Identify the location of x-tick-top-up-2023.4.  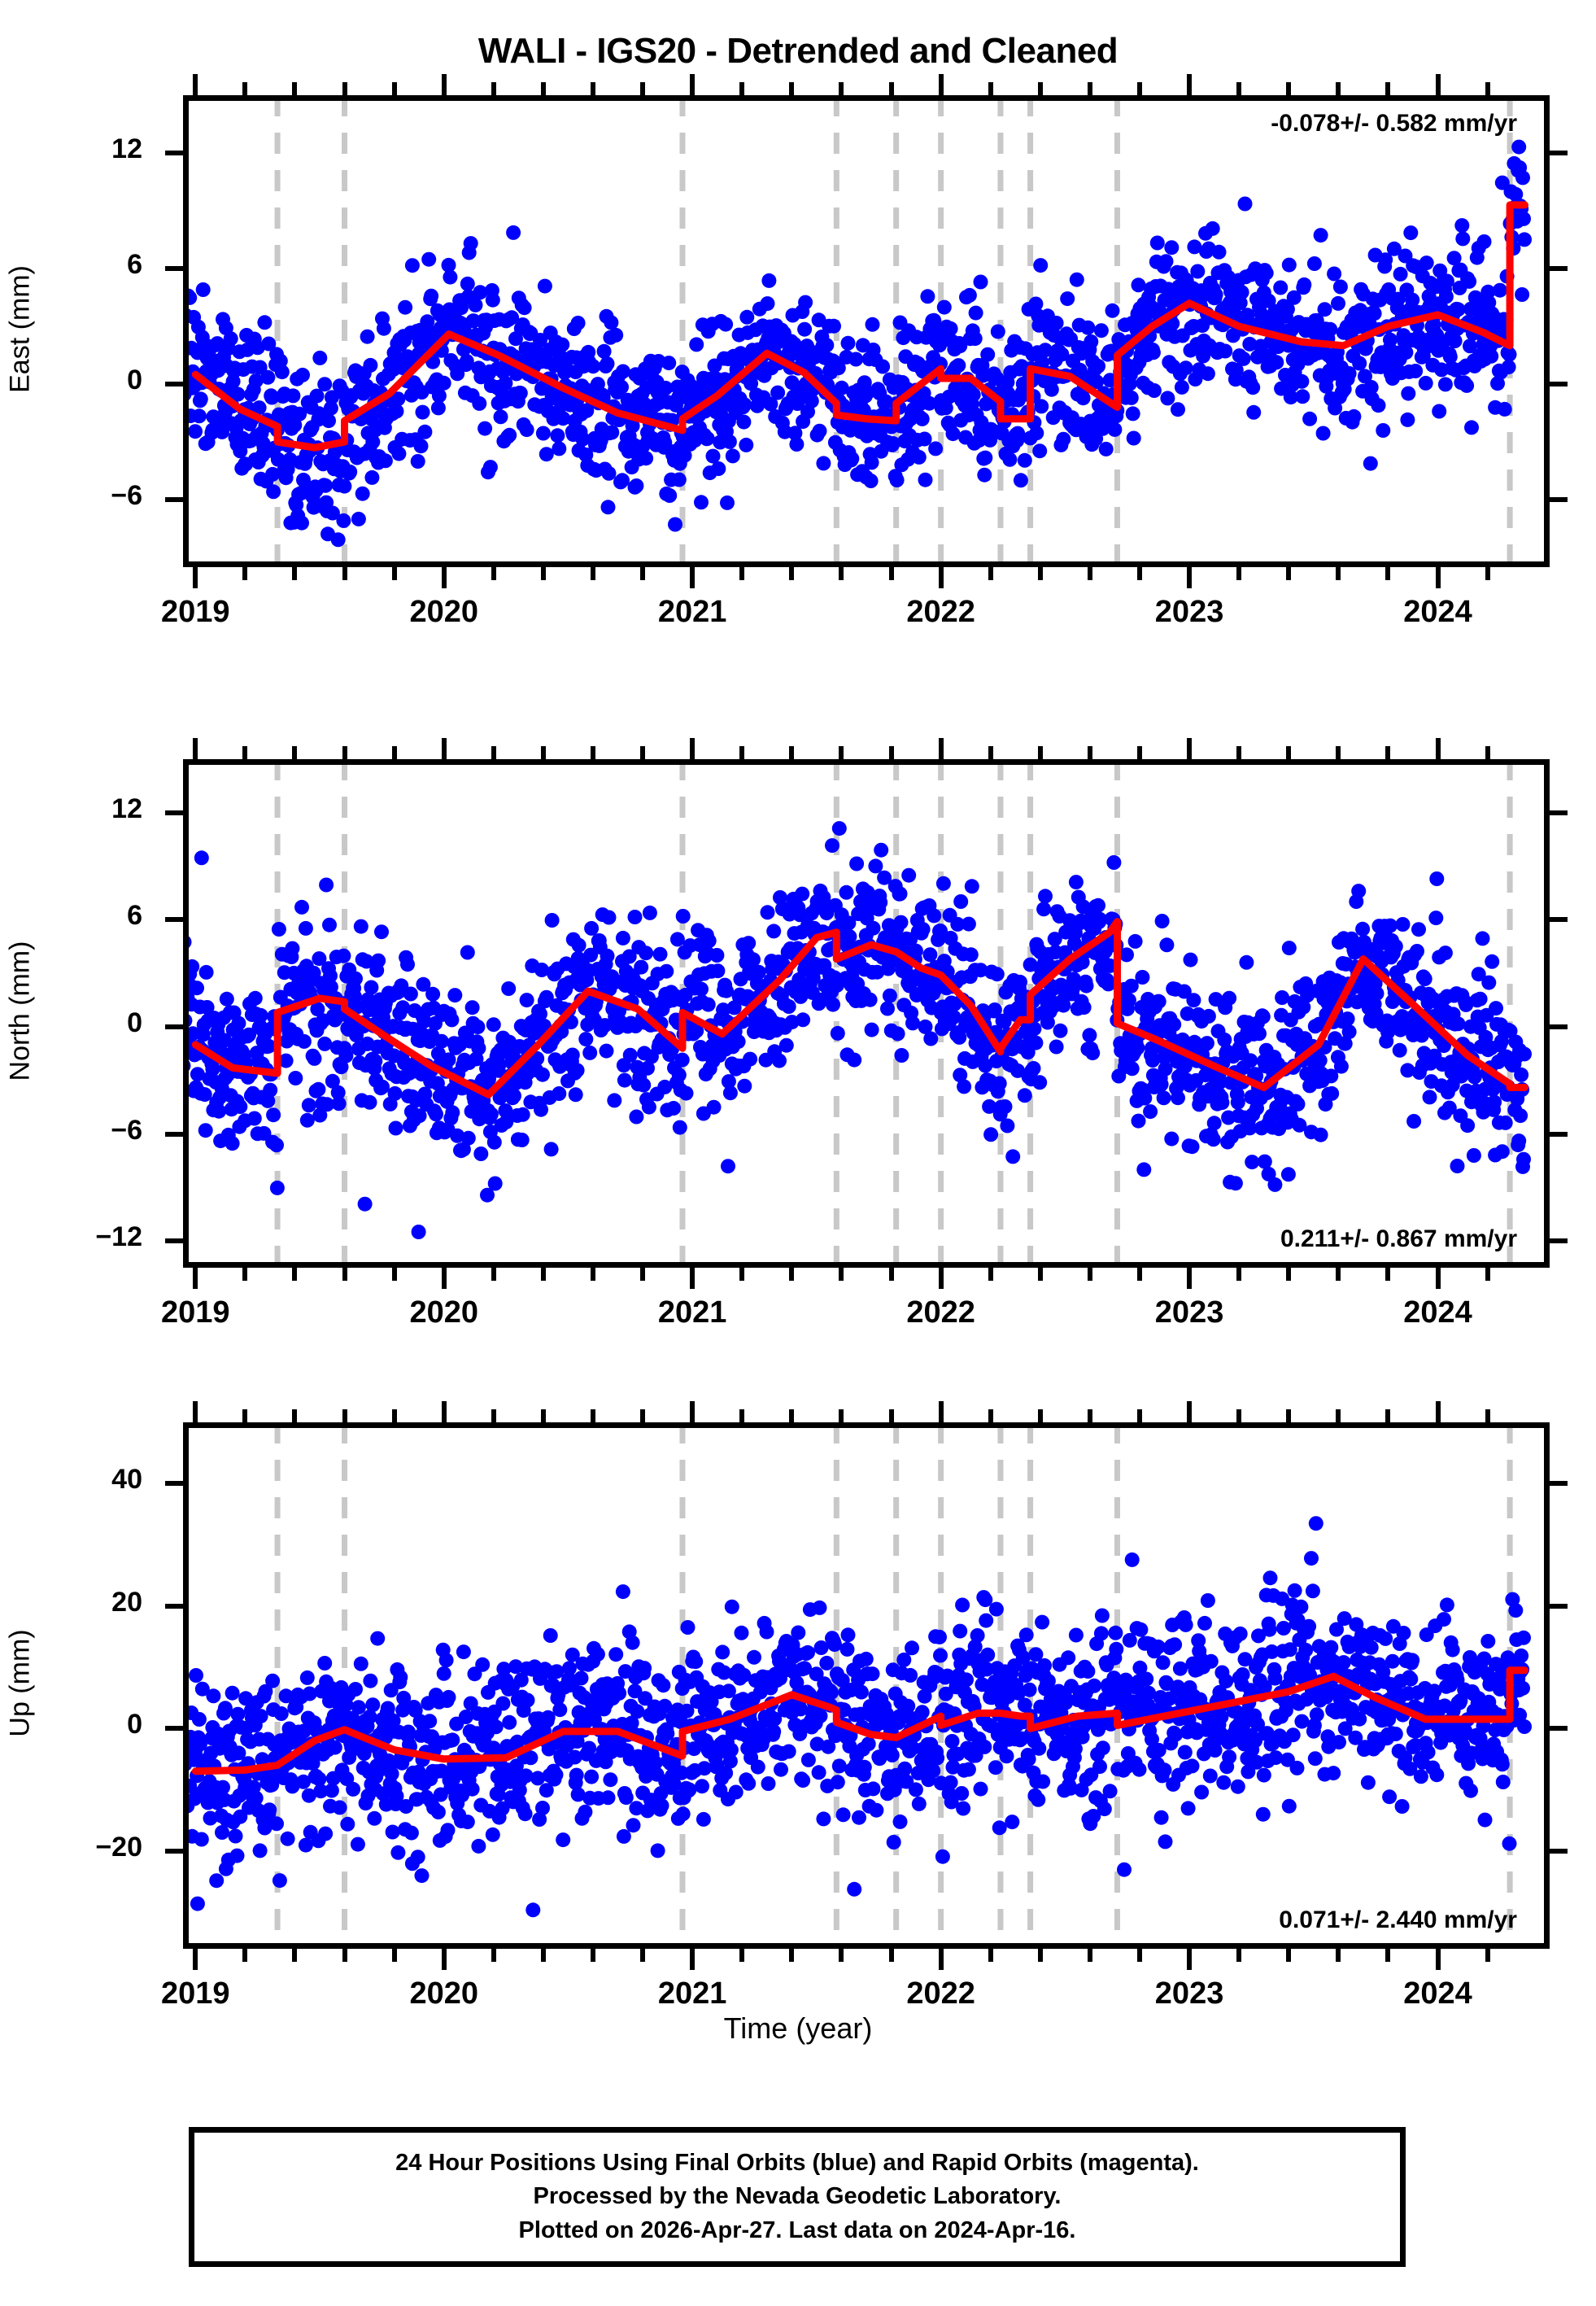
(1289, 1415).